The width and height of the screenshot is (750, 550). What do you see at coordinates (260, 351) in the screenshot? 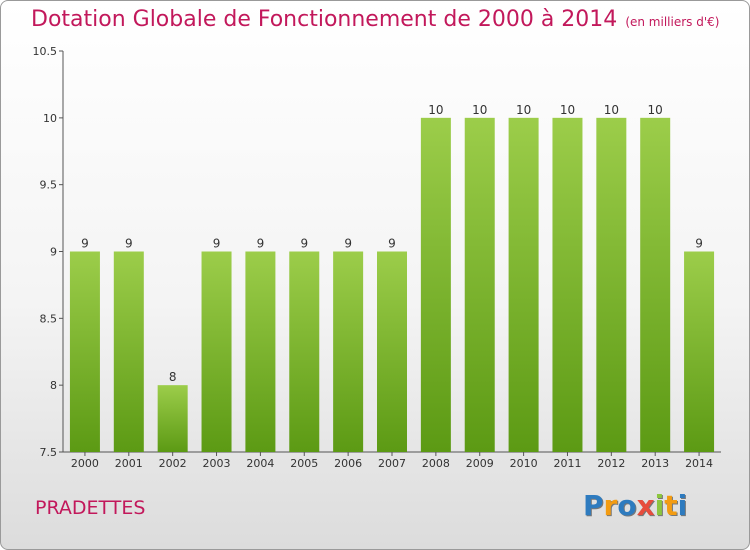
I see `bar-2004` at bounding box center [260, 351].